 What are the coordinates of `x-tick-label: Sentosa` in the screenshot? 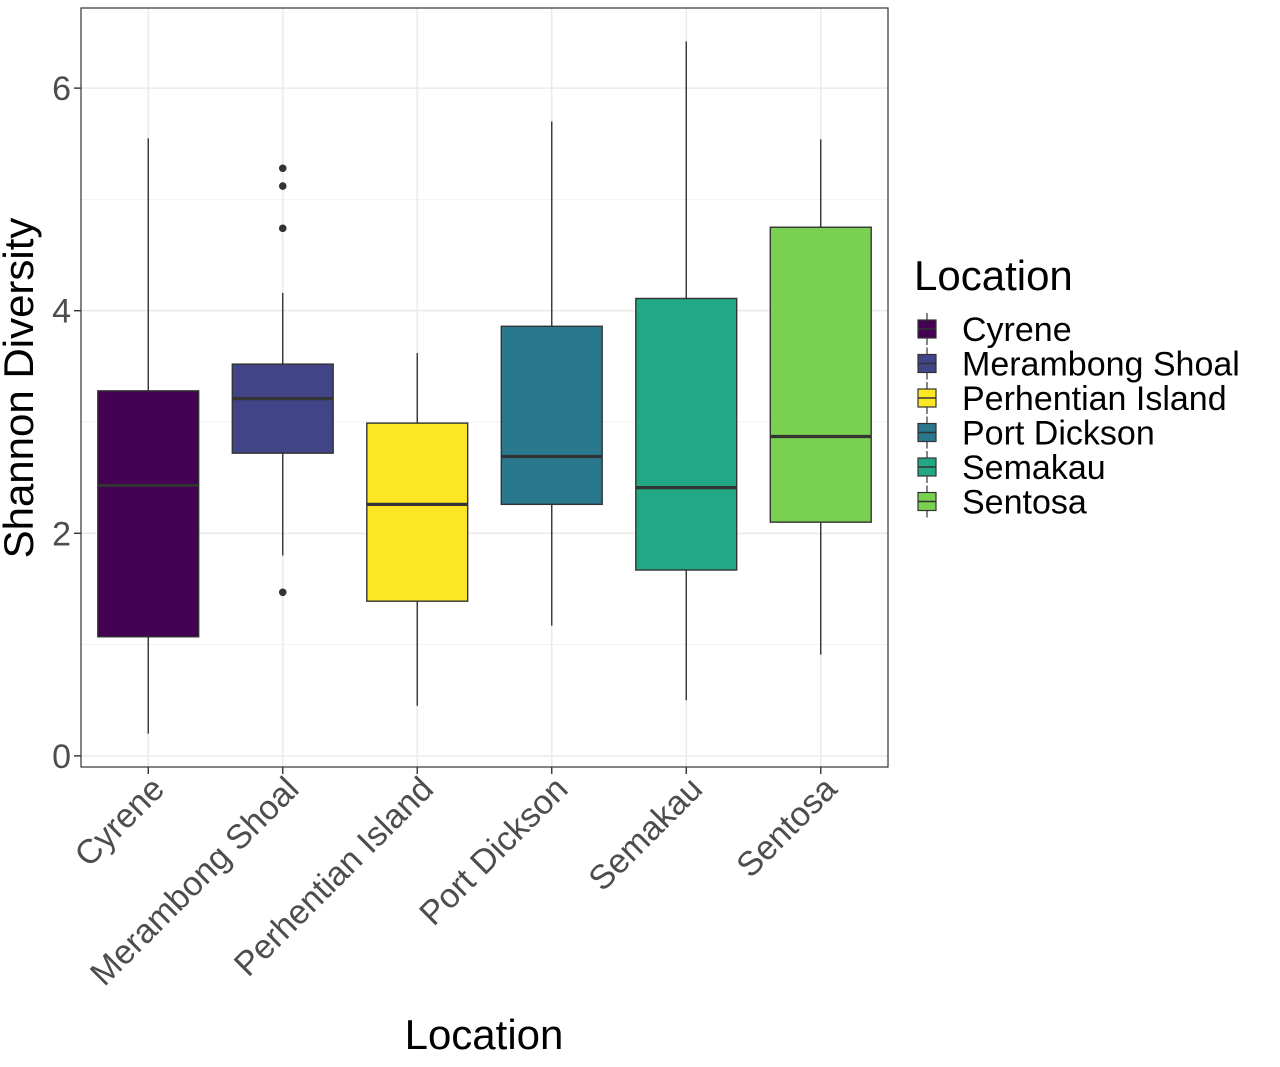 It's located at (786, 827).